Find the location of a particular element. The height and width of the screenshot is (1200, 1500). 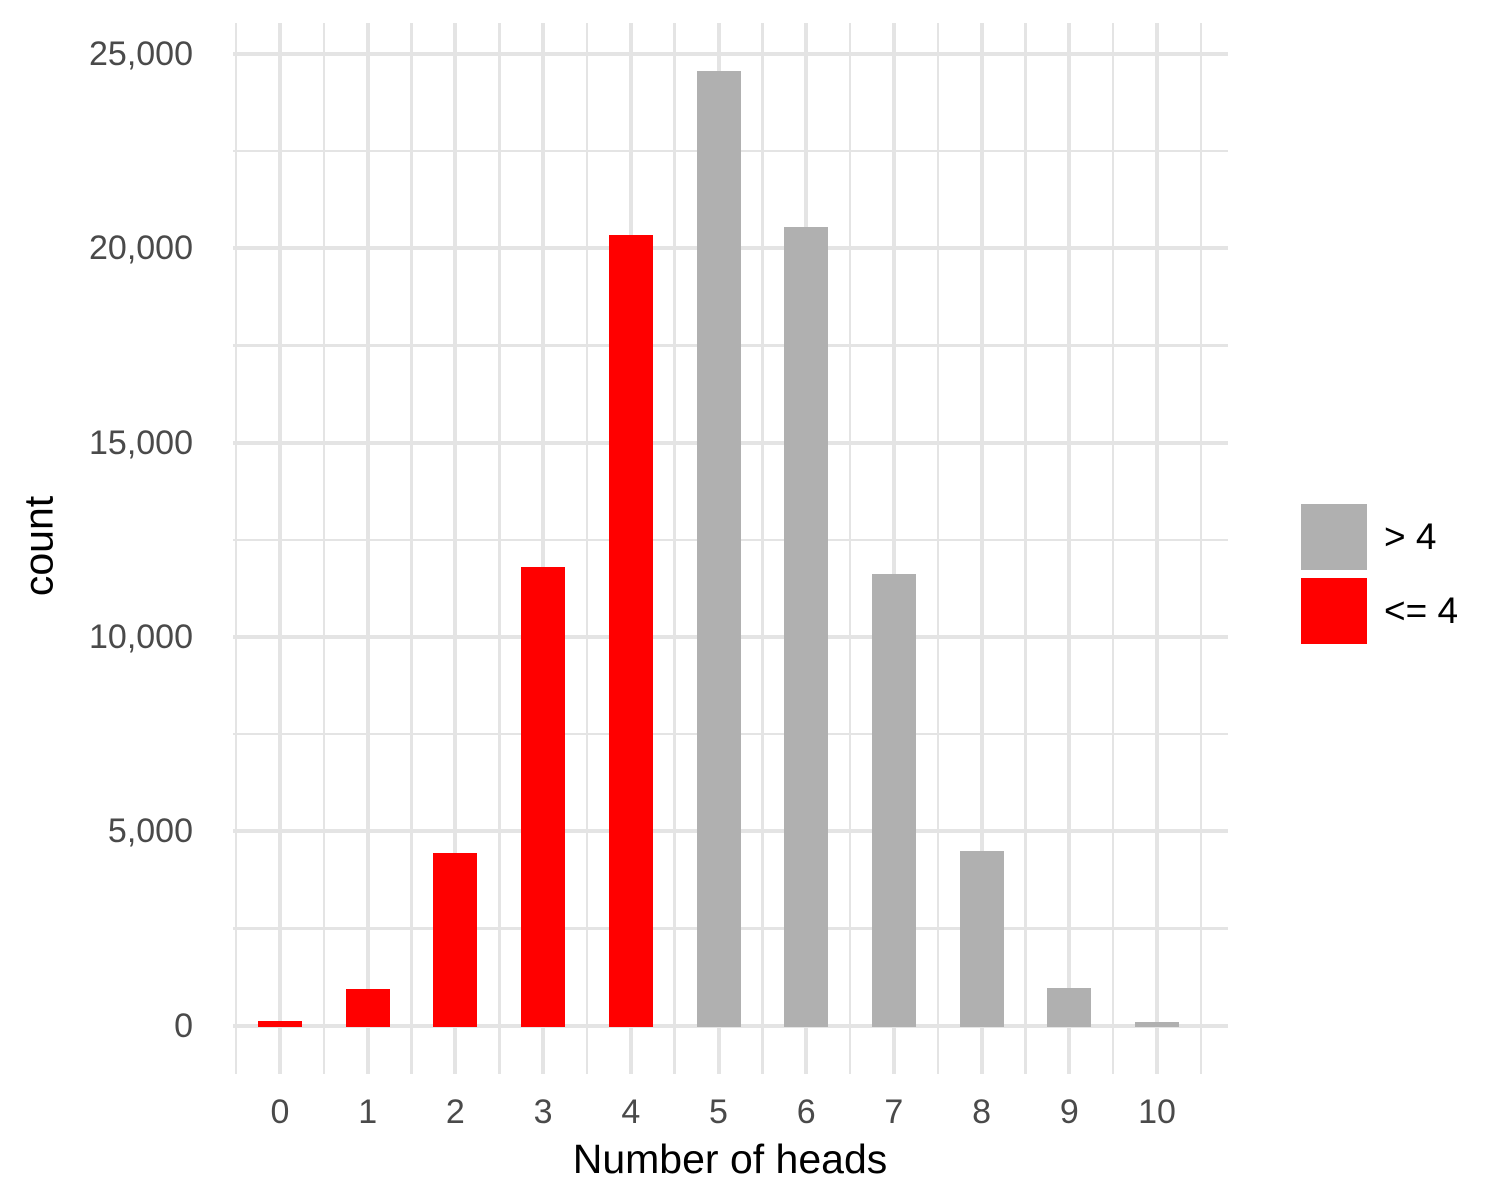

y-tick-label: 20,000 is located at coordinates (141, 248).